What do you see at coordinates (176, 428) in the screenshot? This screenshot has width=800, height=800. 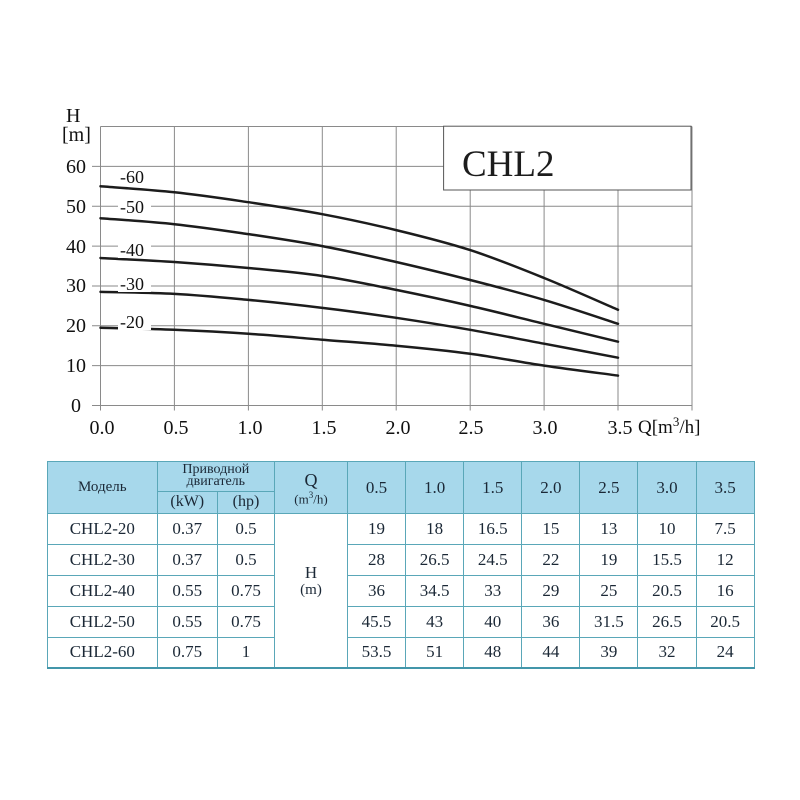 I see `svg-text: 0.5` at bounding box center [176, 428].